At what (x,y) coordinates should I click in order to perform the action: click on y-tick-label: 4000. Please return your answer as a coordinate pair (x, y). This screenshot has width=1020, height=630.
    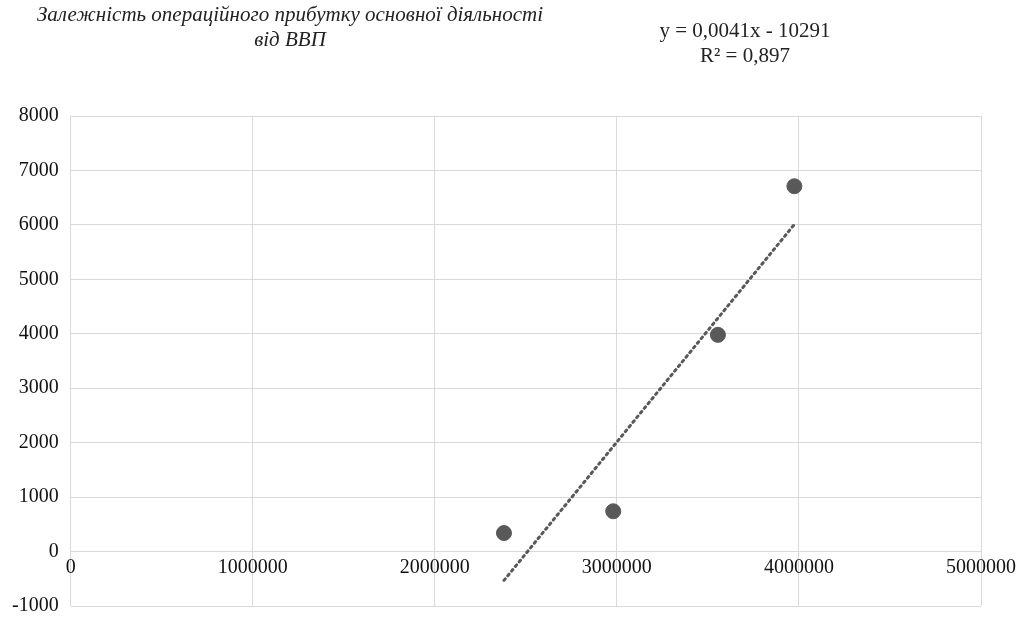
    Looking at the image, I should click on (38, 332).